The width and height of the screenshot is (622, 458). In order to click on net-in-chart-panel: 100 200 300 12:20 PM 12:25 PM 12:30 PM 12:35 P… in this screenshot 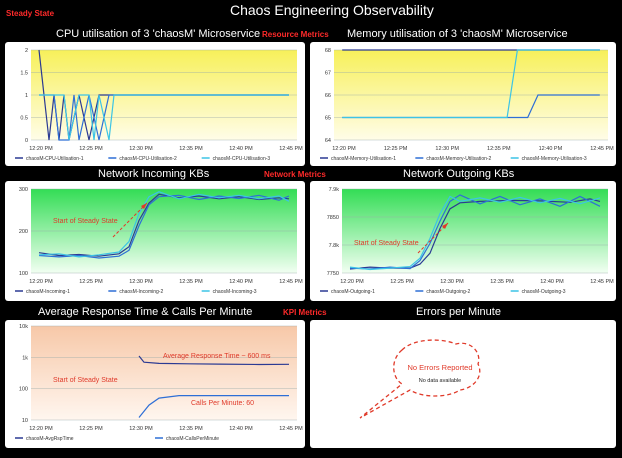, I will do `click(155, 241)`.